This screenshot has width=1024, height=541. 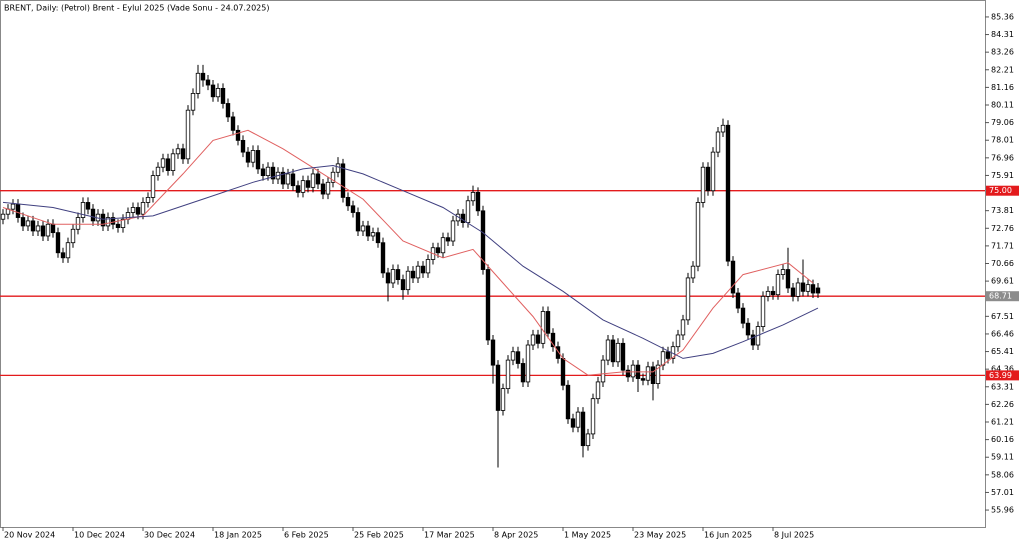 What do you see at coordinates (1002, 69) in the screenshot?
I see `y-tick-label: 82.21` at bounding box center [1002, 69].